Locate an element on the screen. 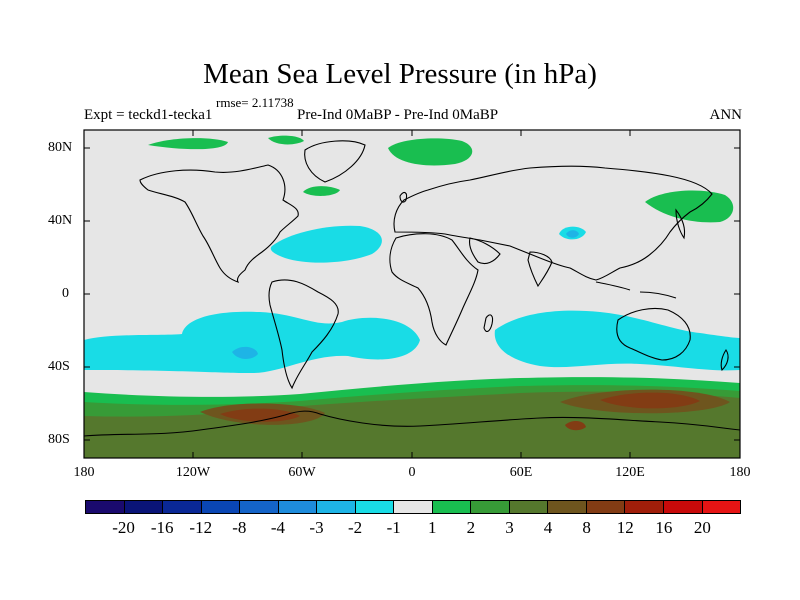 This screenshot has width=800, height=600. indonesia-coast is located at coordinates (636, 290).